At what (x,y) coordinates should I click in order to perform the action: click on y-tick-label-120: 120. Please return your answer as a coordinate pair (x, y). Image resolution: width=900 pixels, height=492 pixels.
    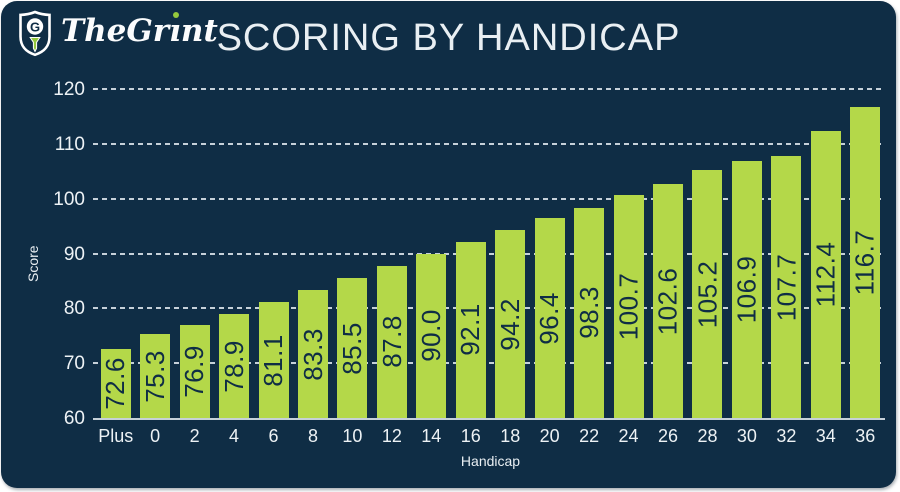
    Looking at the image, I should click on (69, 89).